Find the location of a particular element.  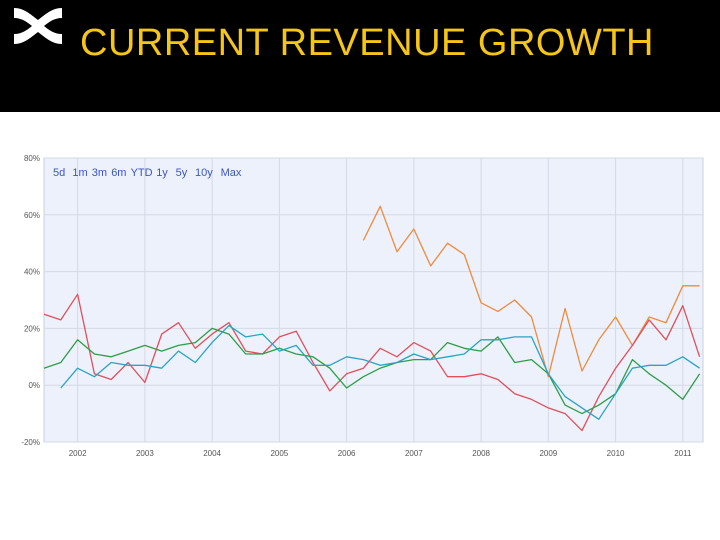

x-tick-label: 2008 is located at coordinates (481, 453).